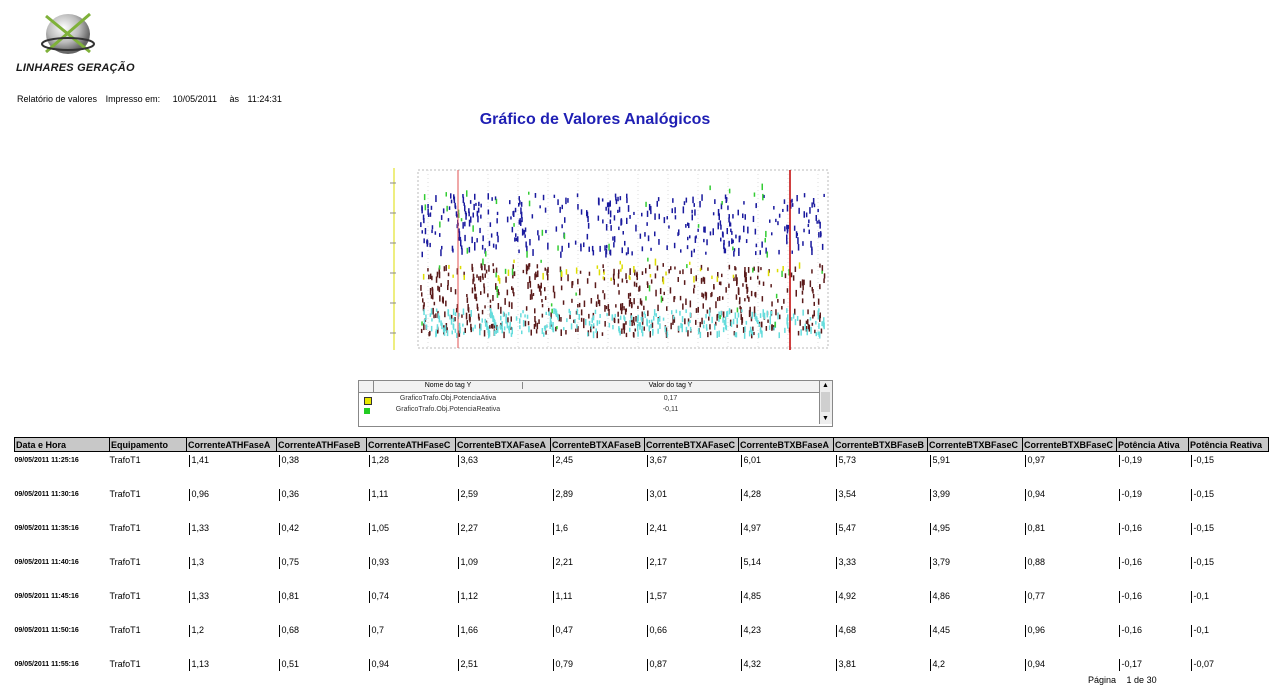 The width and height of the screenshot is (1281, 696). Describe the element at coordinates (656, 529) in the screenshot. I see `cell-value-text: 2,41` at that location.